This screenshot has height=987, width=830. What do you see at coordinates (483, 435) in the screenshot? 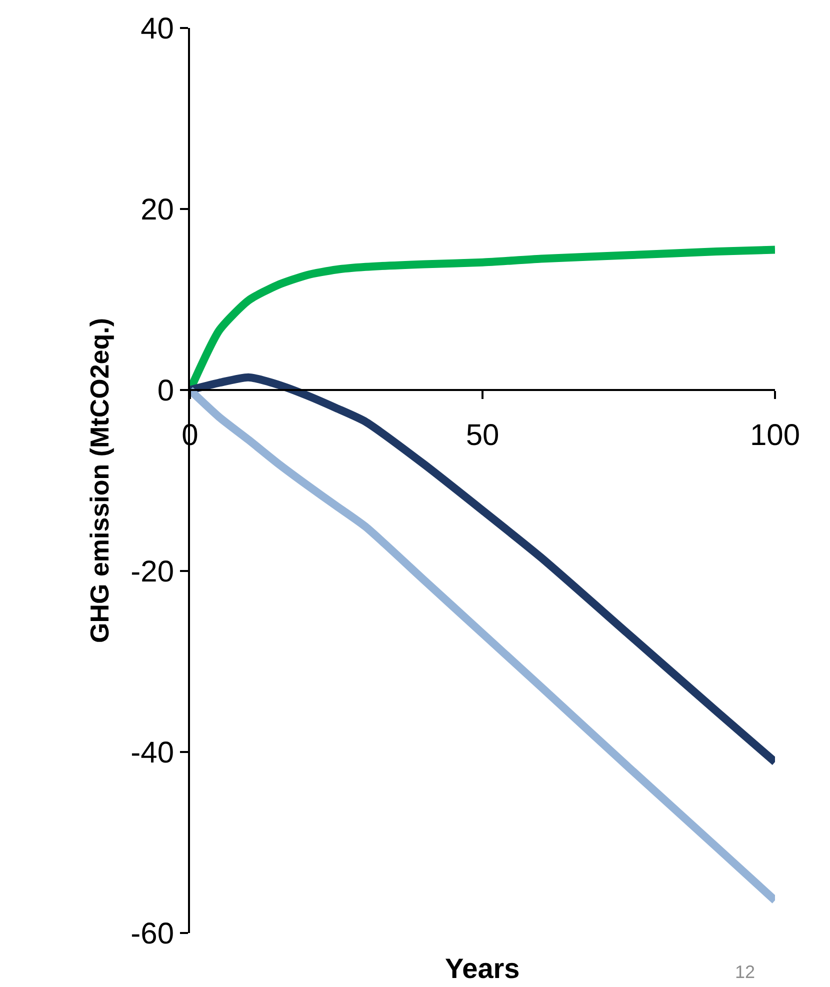
I see `x-tick-label: 50` at bounding box center [483, 435].